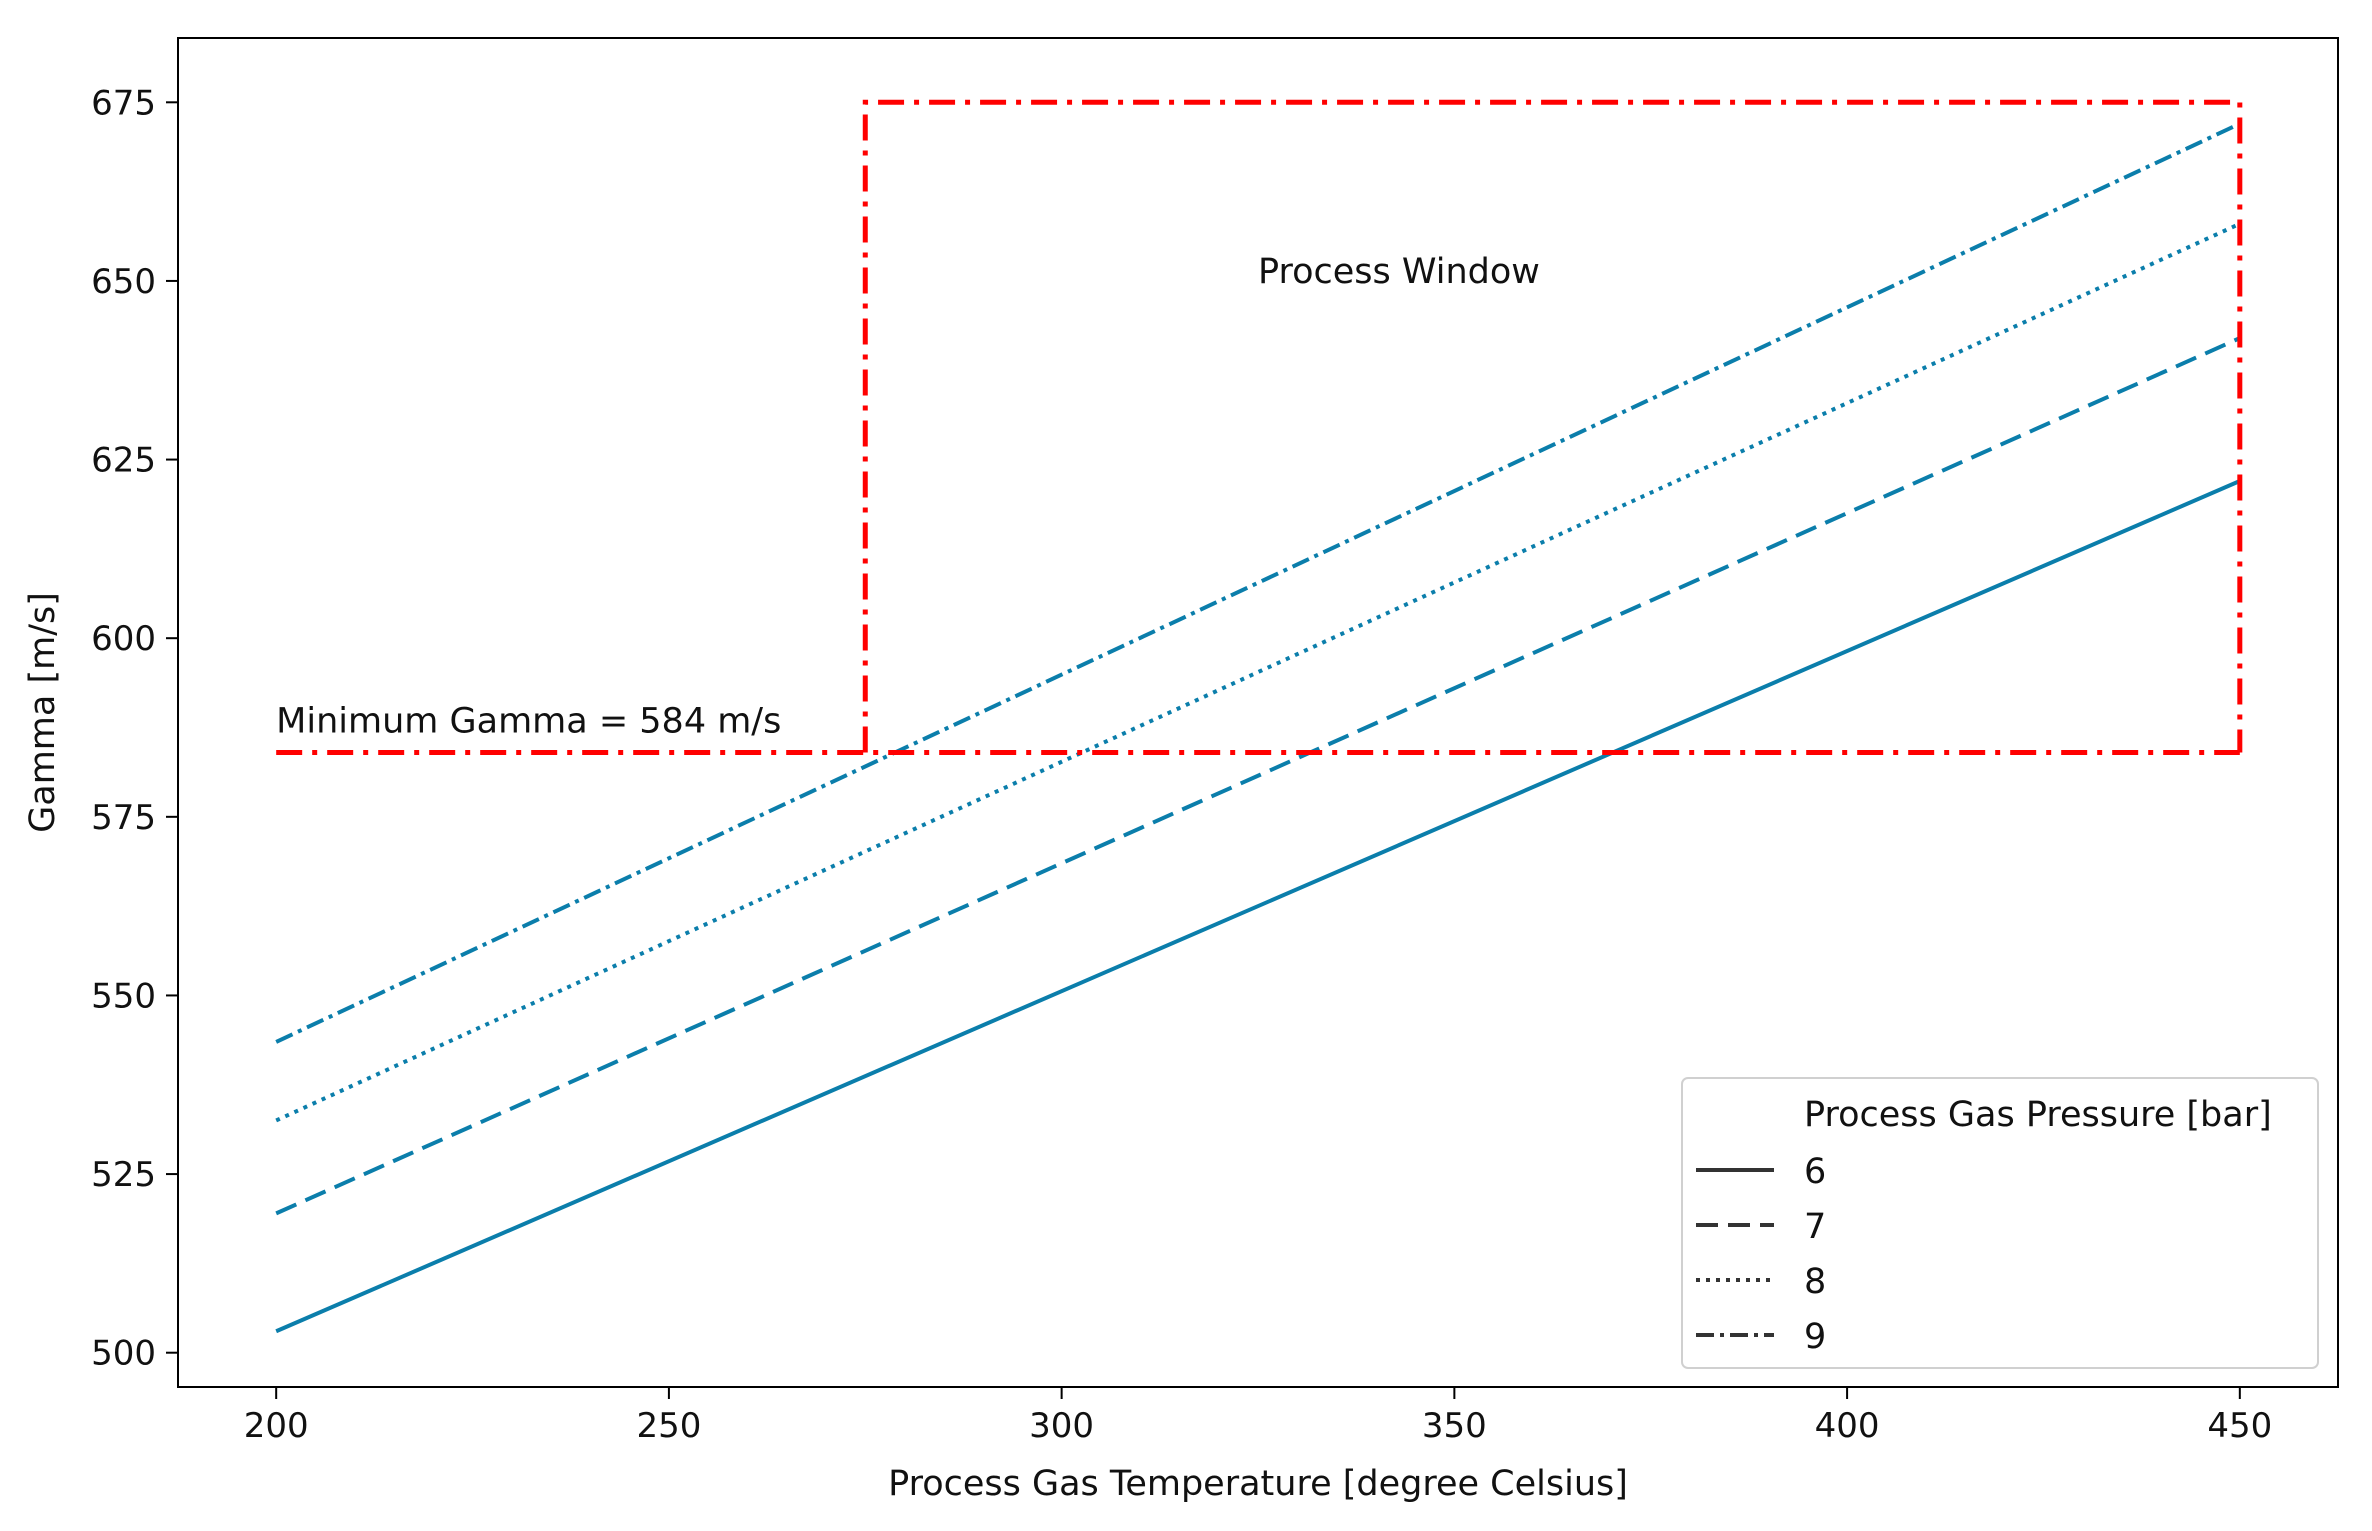  I want to click on y-tick-label: 650, so click(123, 282).